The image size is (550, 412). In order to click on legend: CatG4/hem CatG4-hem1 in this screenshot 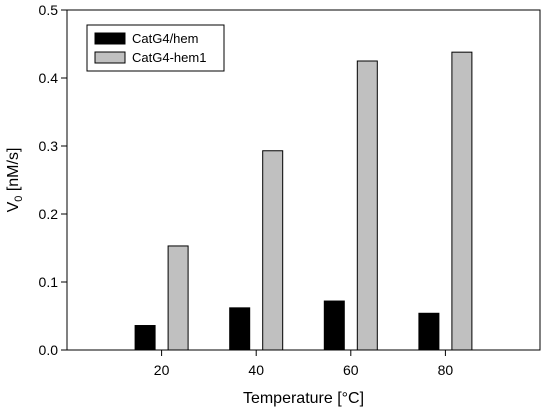, I will do `click(155, 48)`.